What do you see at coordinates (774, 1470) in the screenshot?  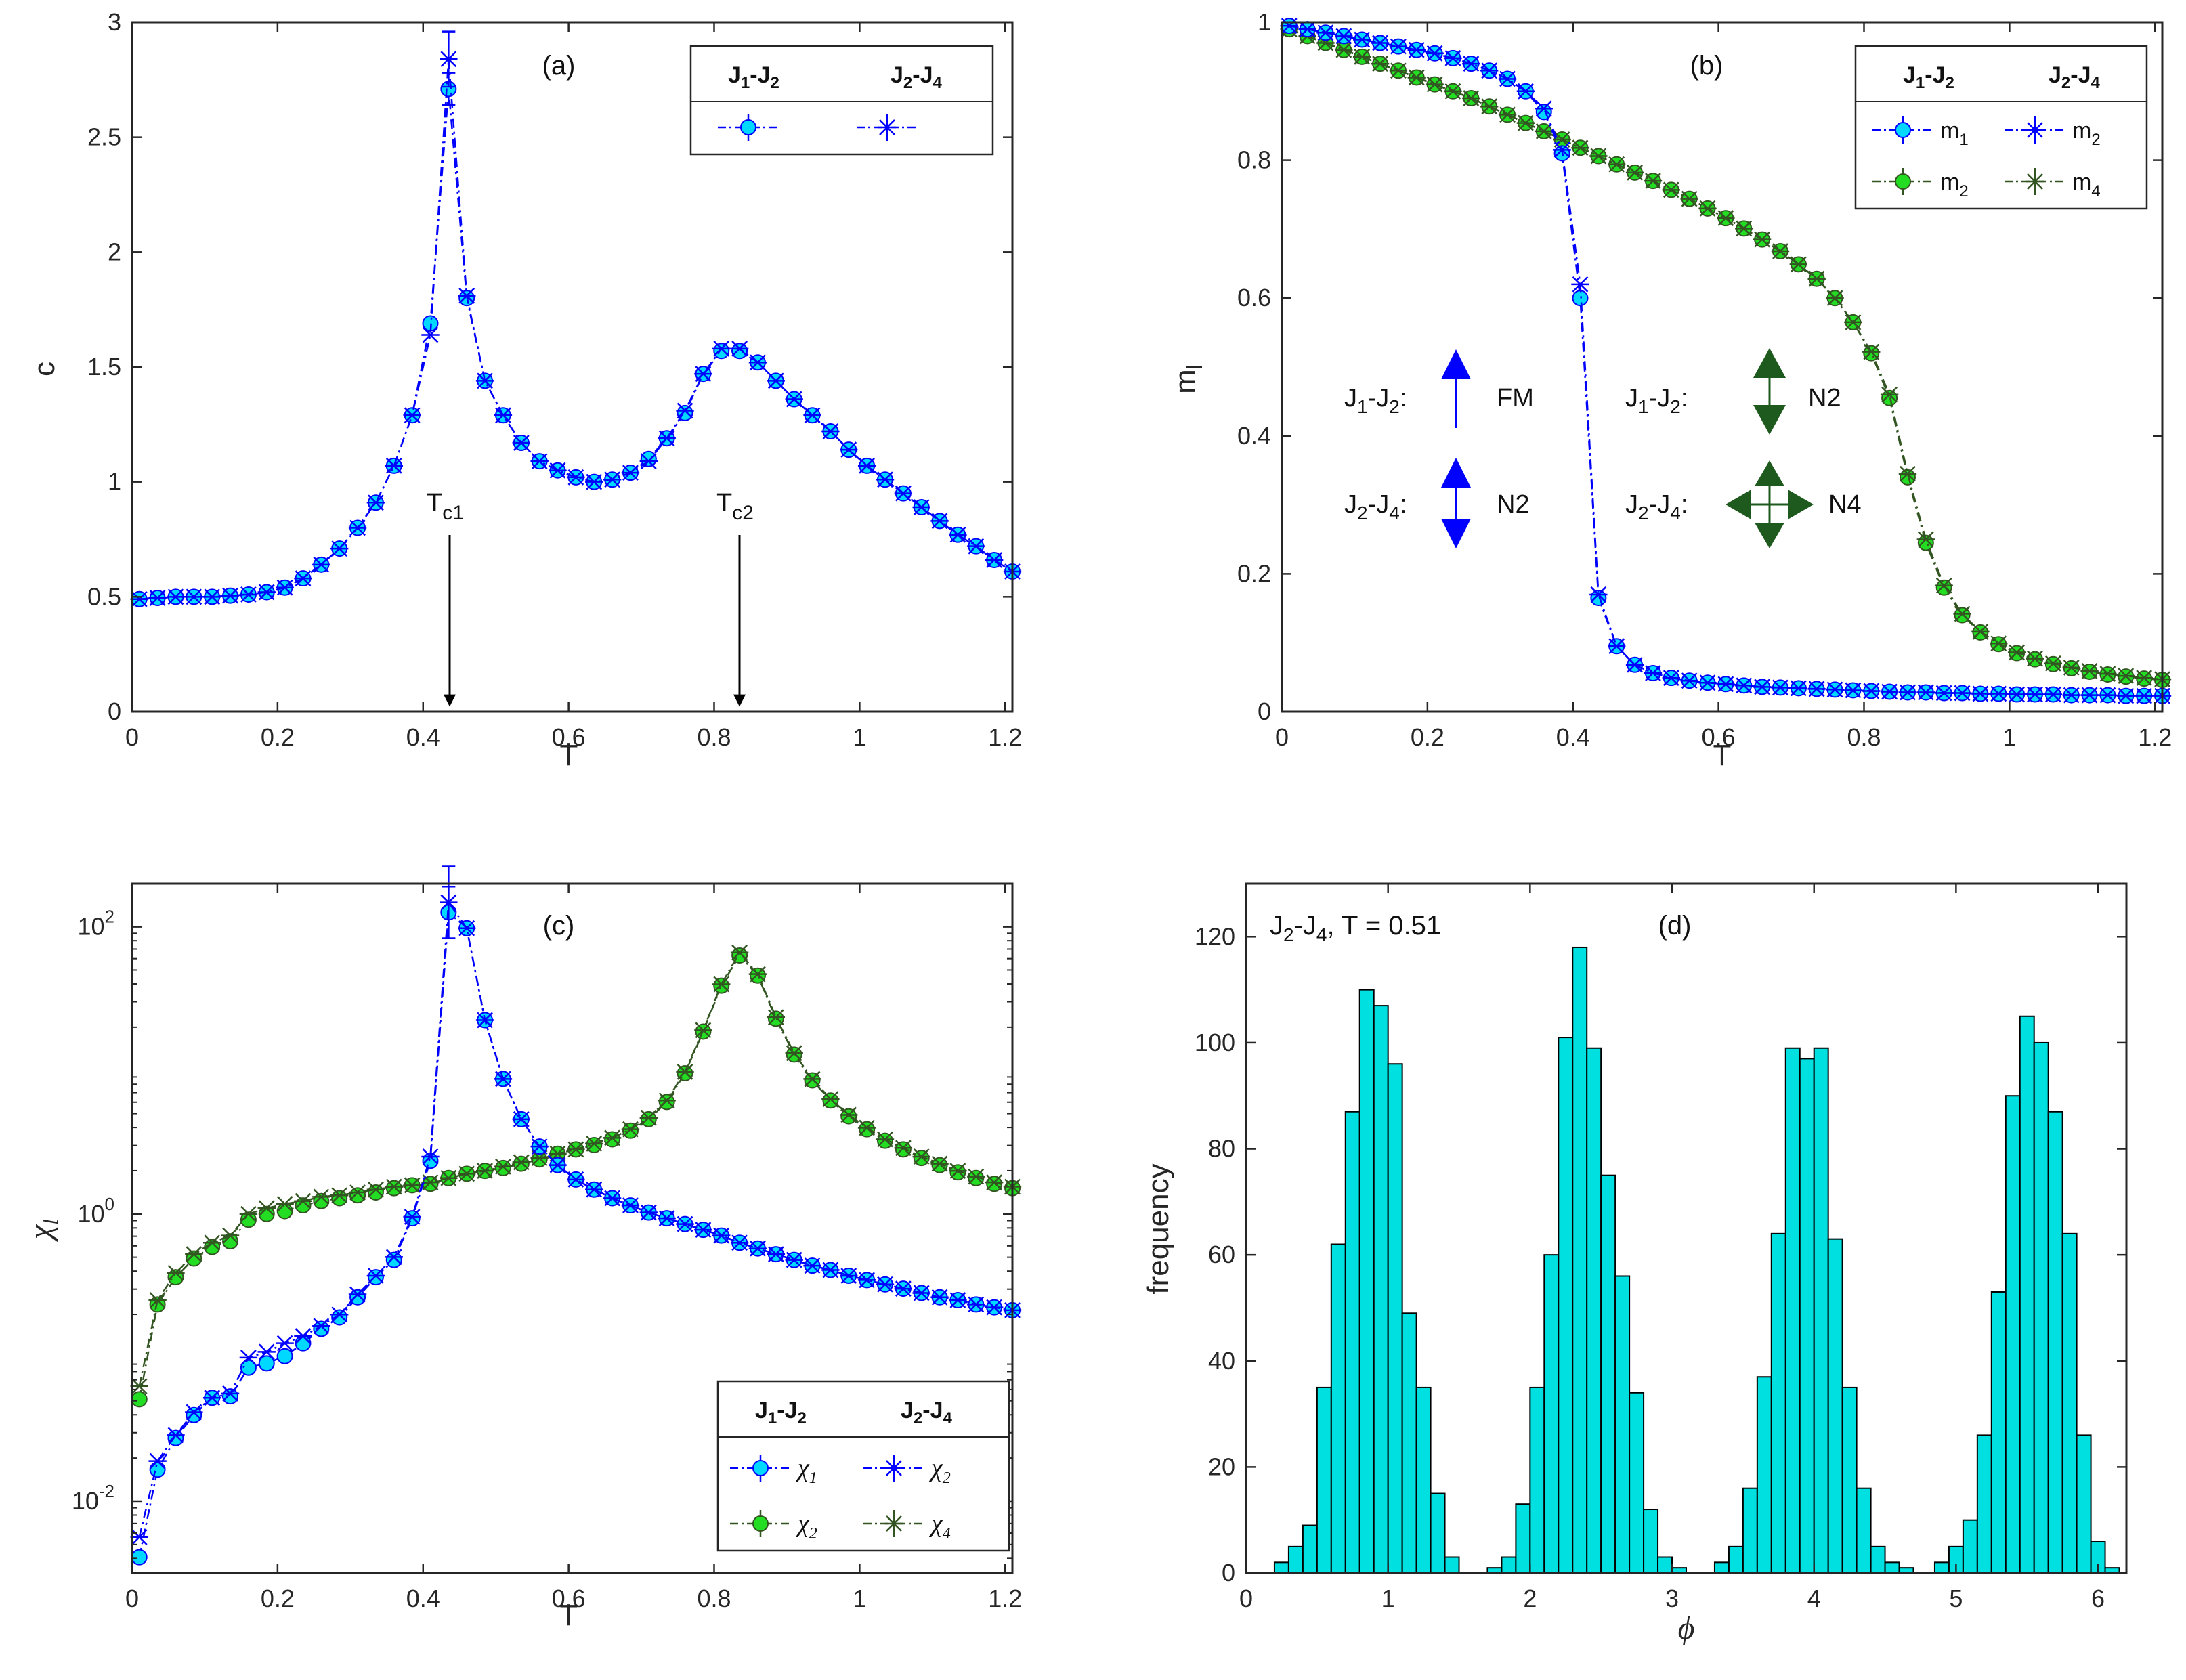 I see `legend-entry-1: χ1` at bounding box center [774, 1470].